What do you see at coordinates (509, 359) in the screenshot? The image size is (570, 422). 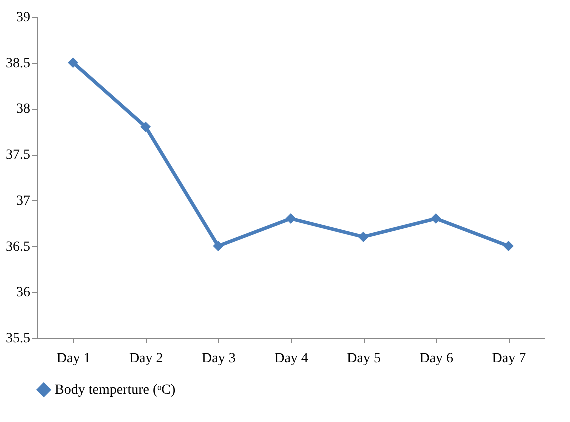 I see `x-tick-label: Day 7` at bounding box center [509, 359].